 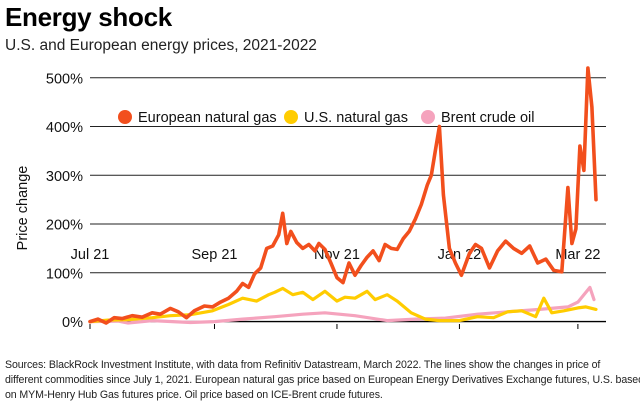 I want to click on series-line-brent-crude-oil, so click(x=342, y=305).